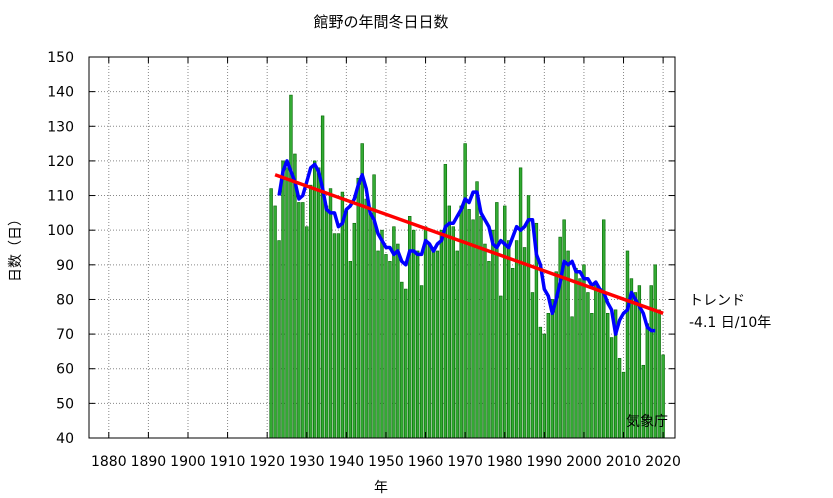  I want to click on bar-1998, so click(576, 353).